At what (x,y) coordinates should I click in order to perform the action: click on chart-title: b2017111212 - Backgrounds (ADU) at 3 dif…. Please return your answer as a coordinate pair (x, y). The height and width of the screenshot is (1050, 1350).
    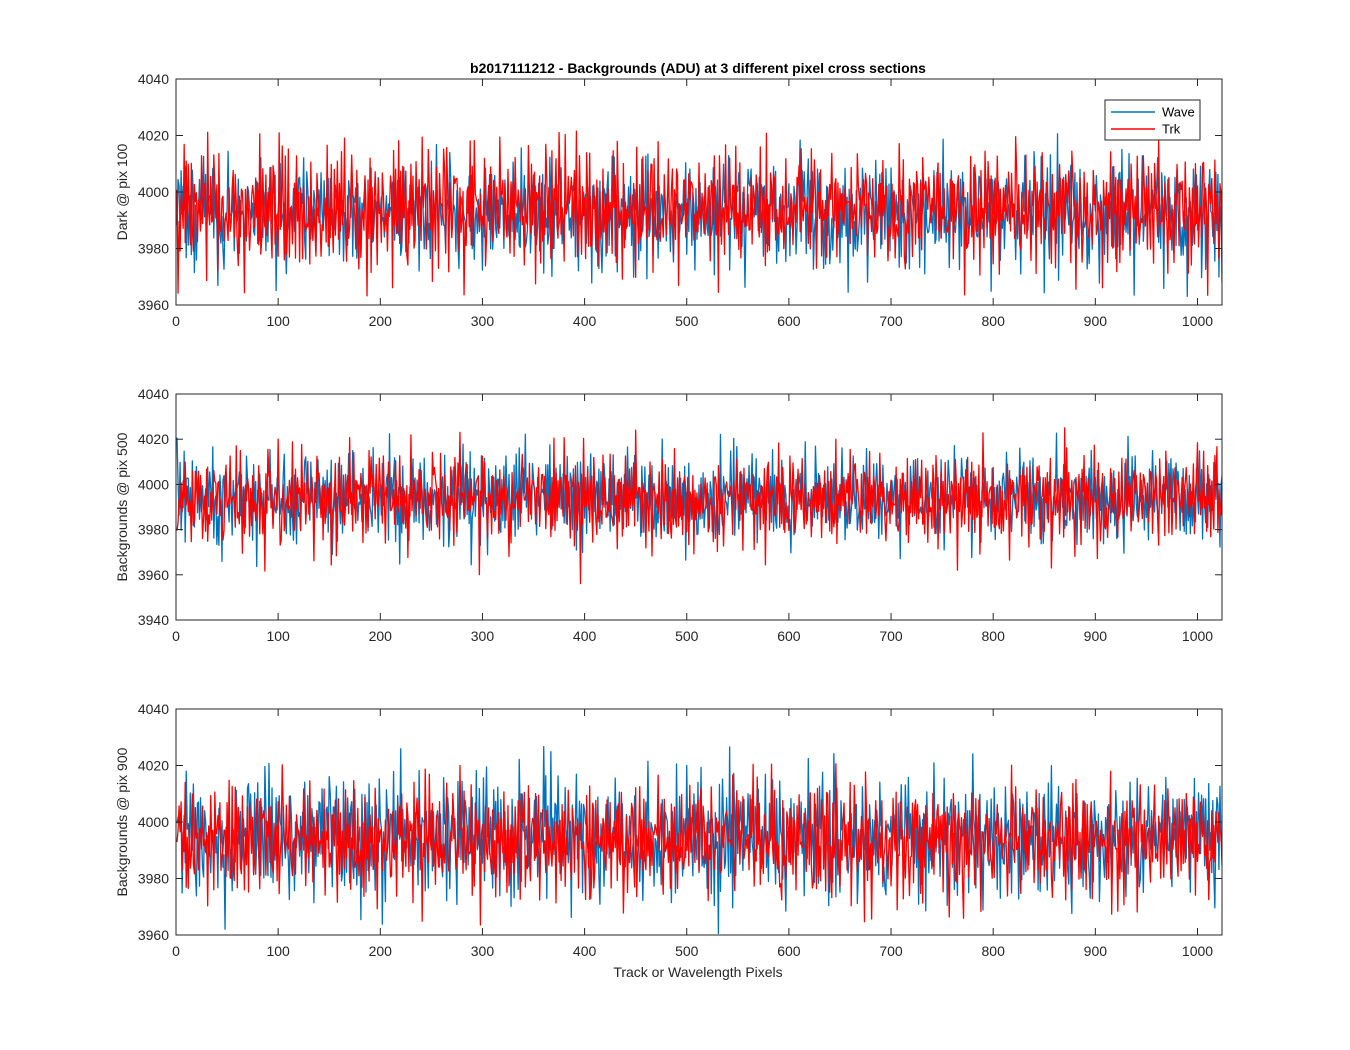
    Looking at the image, I should click on (698, 68).